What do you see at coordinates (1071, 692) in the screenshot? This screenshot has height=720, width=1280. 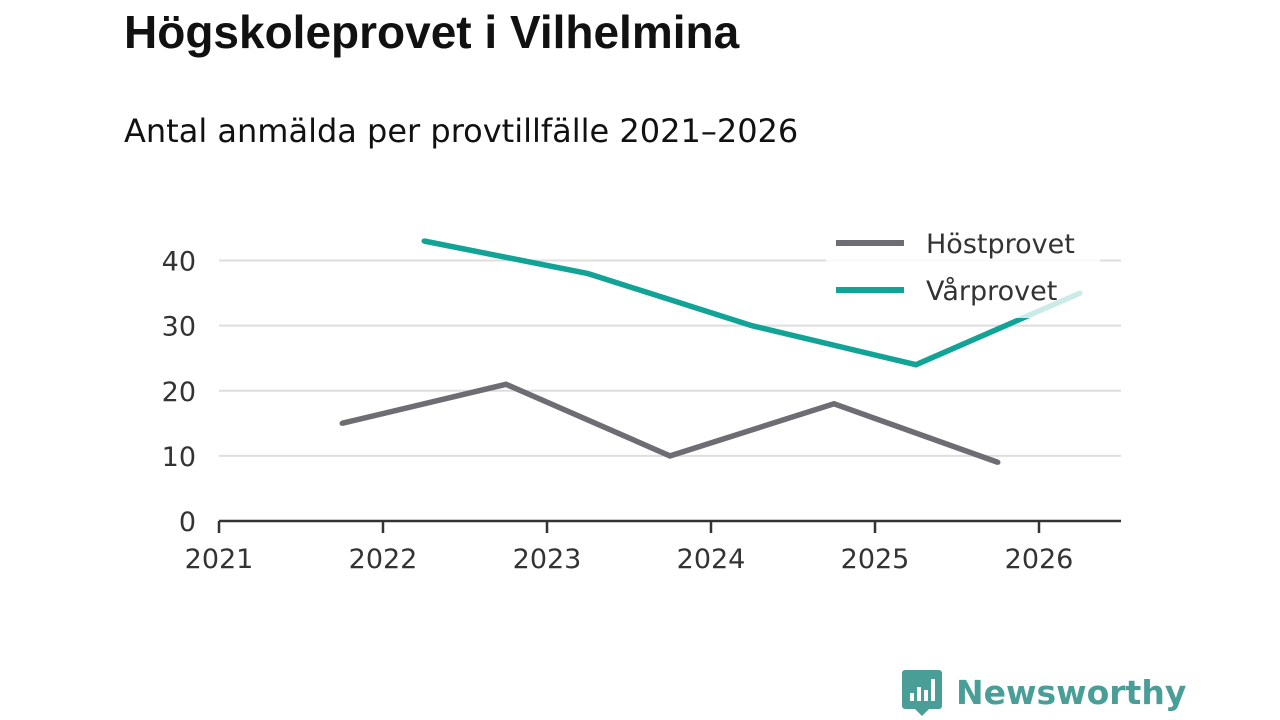 I see `brand-name: Newsworthy` at bounding box center [1071, 692].